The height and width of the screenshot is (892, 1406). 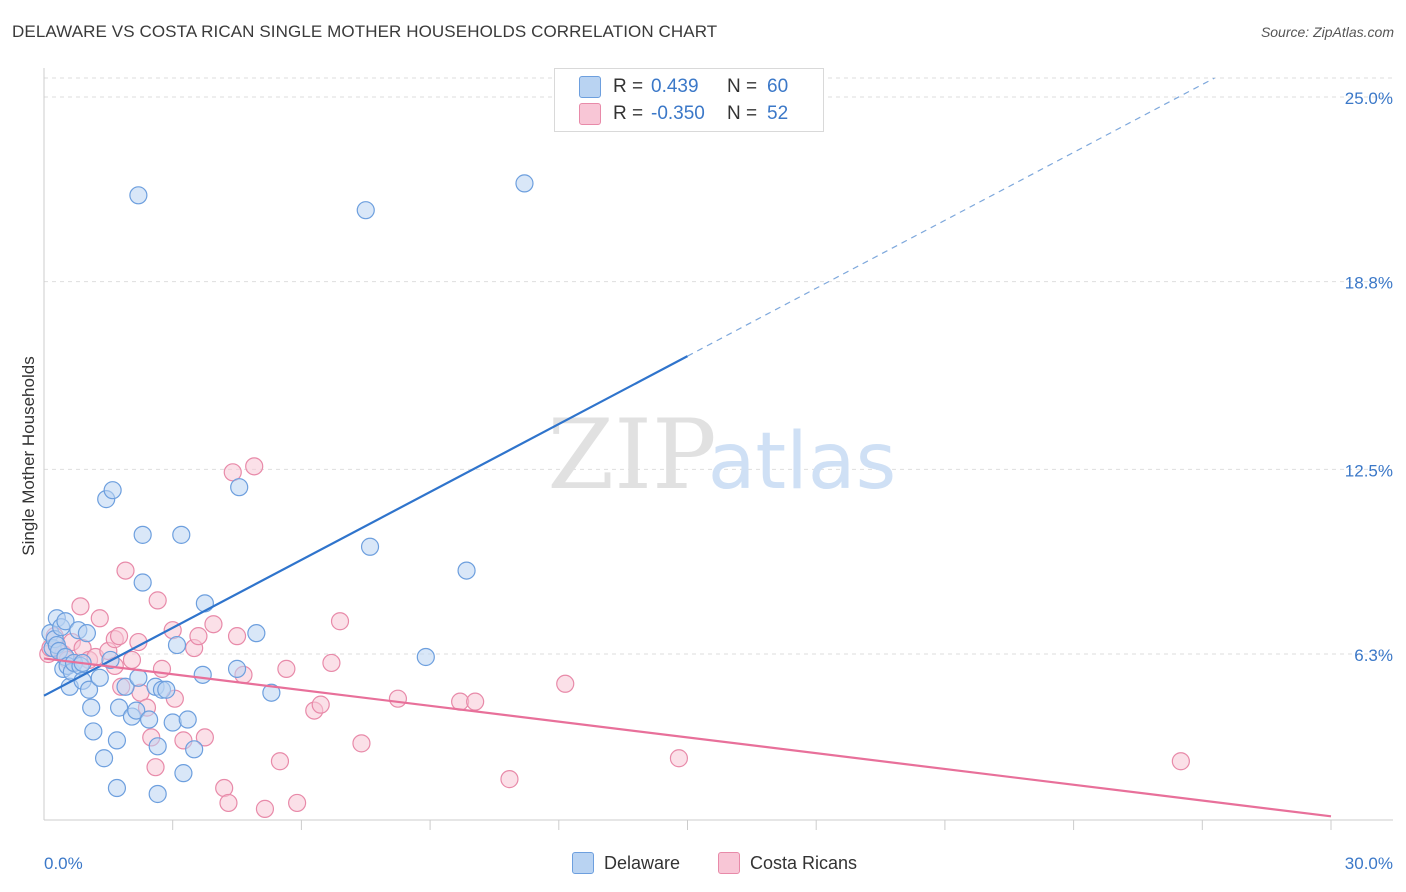 I want to click on legend-item-costa-ricans: Costa Ricans, so click(x=787, y=863).